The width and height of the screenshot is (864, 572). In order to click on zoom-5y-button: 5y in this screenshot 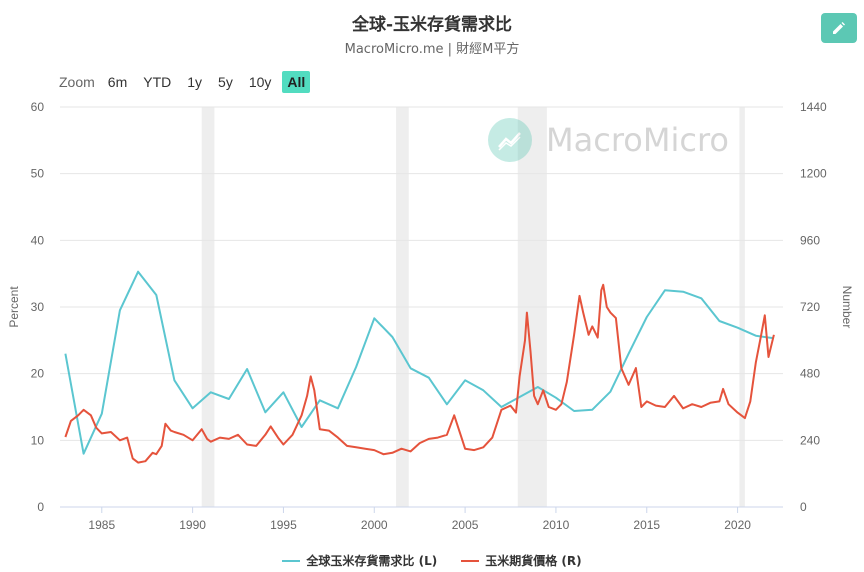, I will do `click(225, 82)`.